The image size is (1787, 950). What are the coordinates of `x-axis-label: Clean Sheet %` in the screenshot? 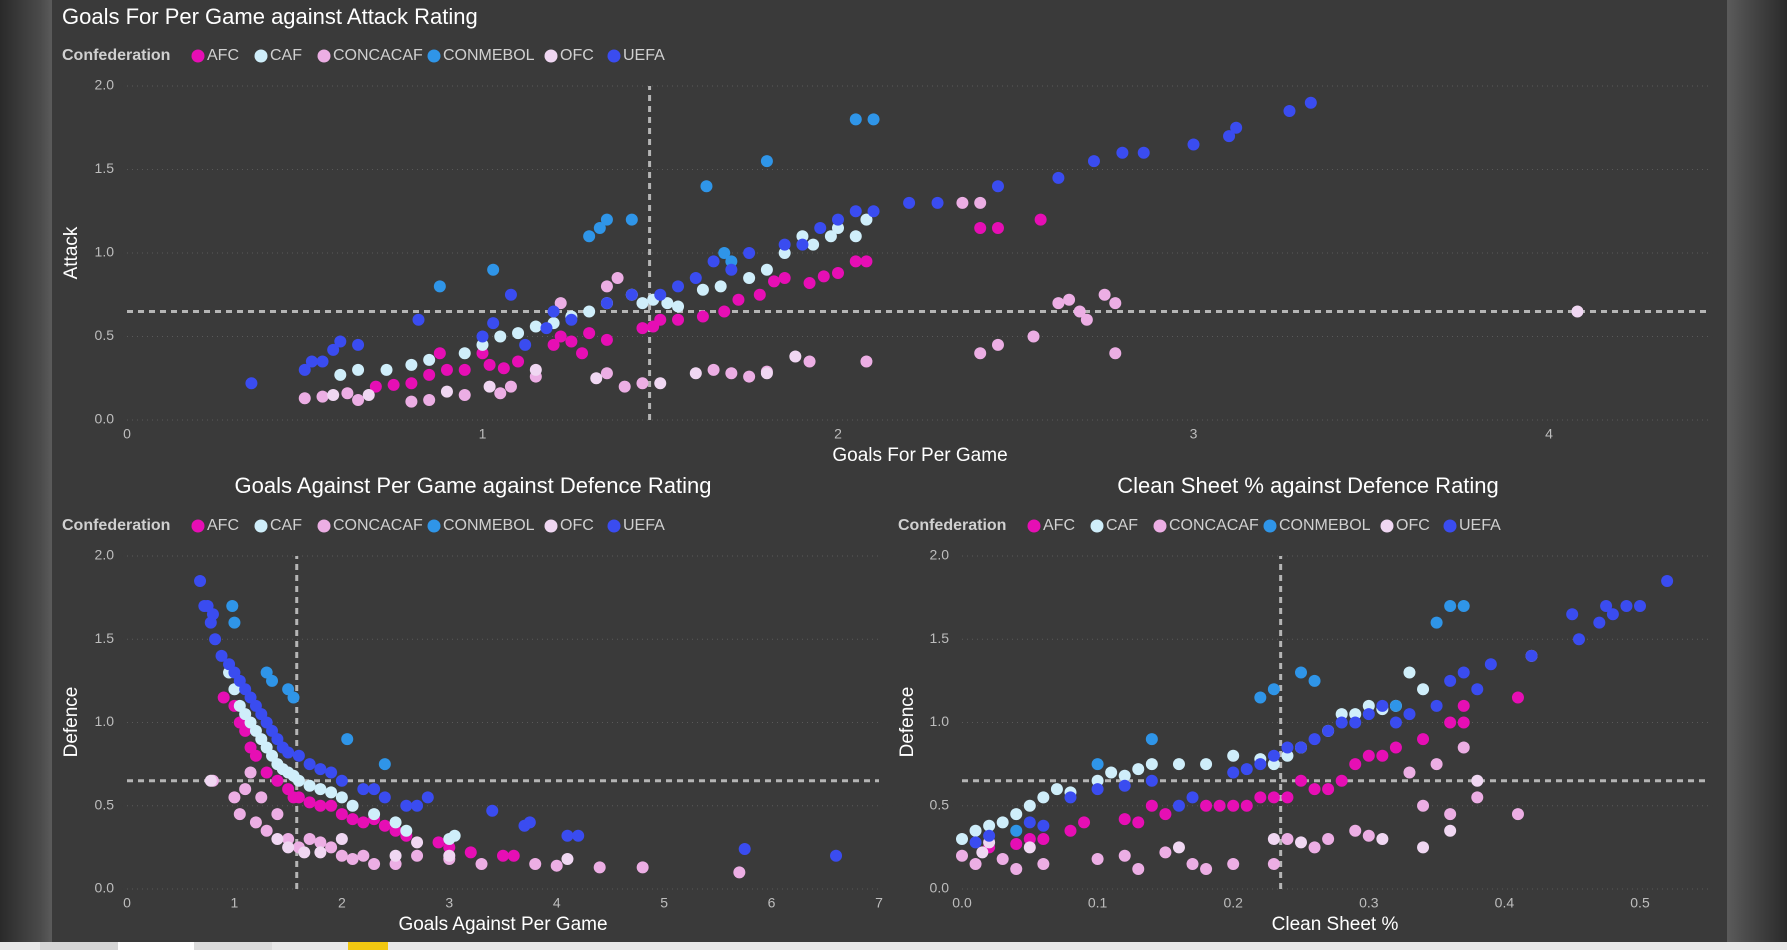 It's located at (1335, 924).